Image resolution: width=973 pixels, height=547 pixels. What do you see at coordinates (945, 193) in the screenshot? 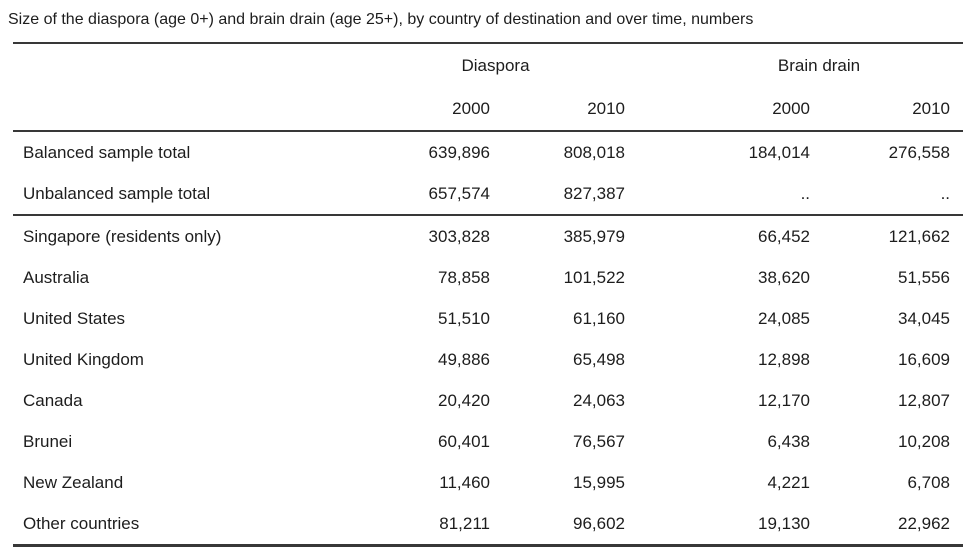
I see `cell-brain-drain-2010: ..` at bounding box center [945, 193].